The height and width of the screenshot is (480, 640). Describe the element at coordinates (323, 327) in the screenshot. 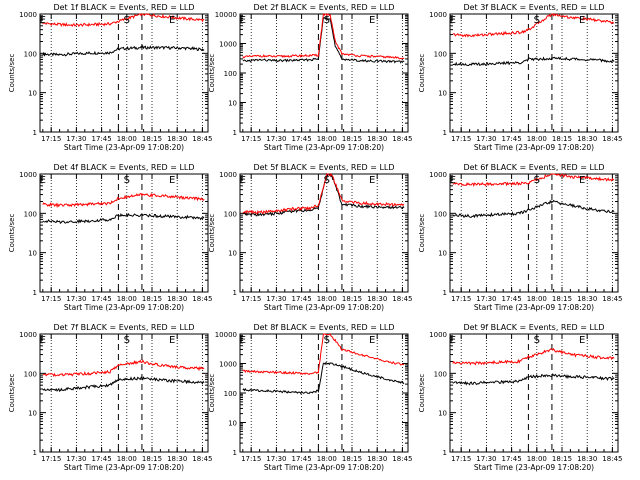

I see `panel-title: Det 8f BLACK = Events, RED = LLD` at that location.